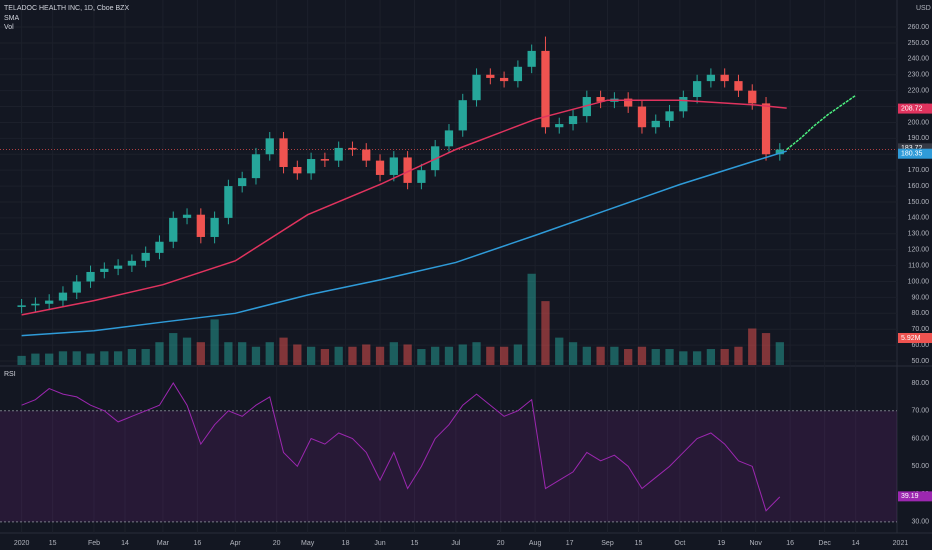 Image resolution: width=932 pixels, height=550 pixels. Describe the element at coordinates (66, 8) in the screenshot. I see `symbol-title: TELADOC HEALTH INC, 1D, Cboe BZX` at that location.